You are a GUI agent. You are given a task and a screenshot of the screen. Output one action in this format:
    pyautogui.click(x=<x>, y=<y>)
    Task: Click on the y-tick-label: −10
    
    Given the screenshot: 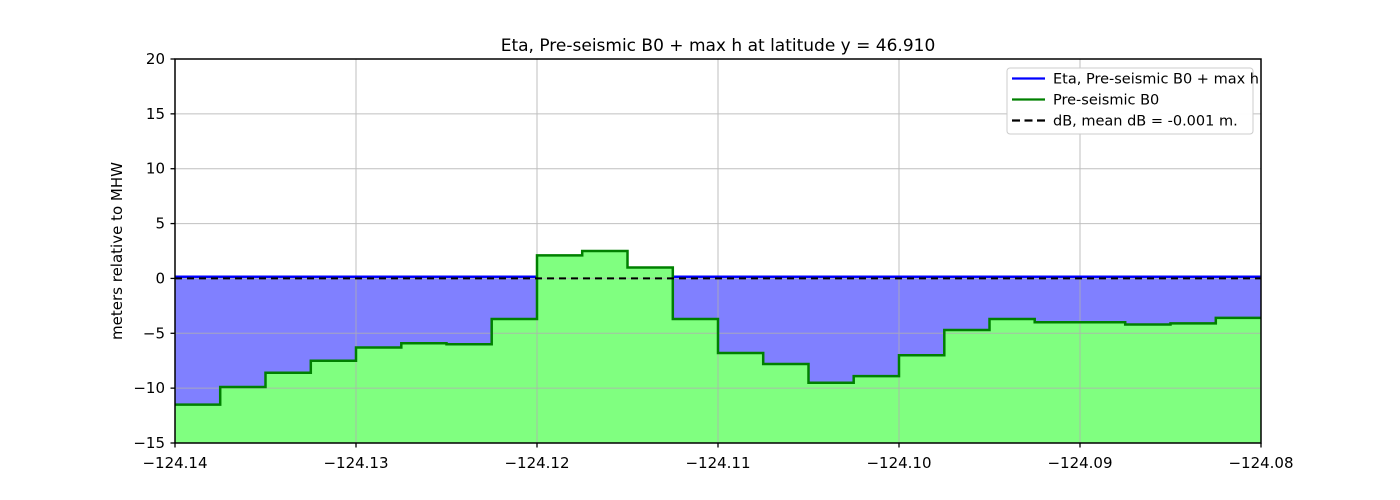 What is the action you would take?
    pyautogui.click(x=149, y=388)
    